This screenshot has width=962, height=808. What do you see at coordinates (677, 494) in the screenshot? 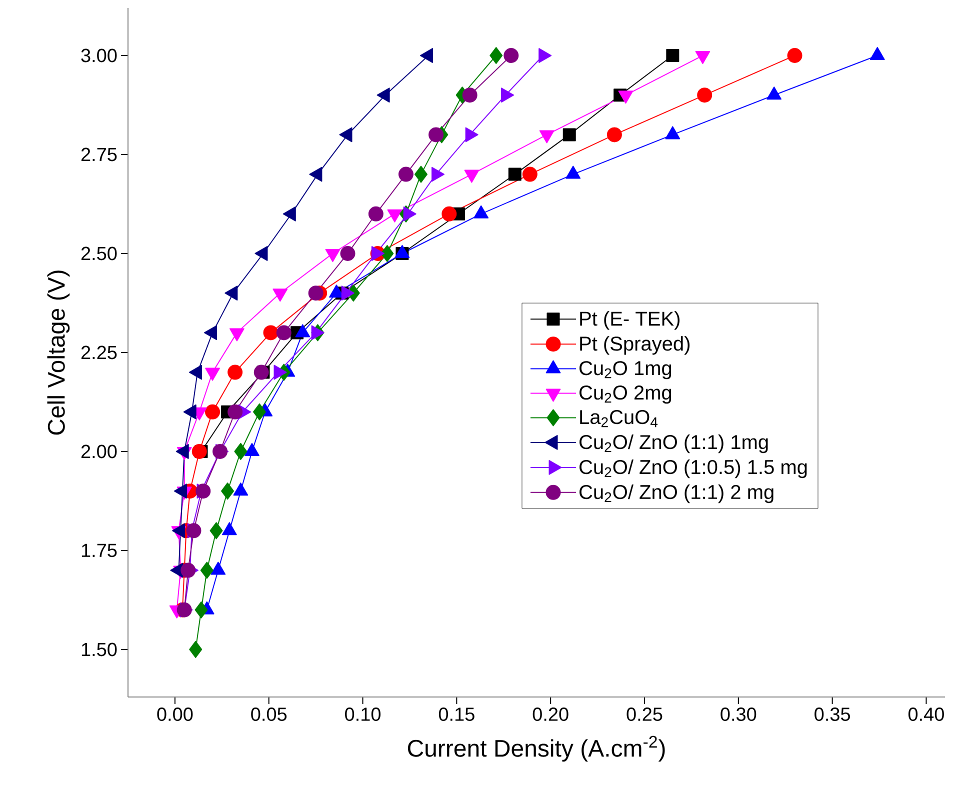
I see `legend-label: Cu$_{2}$O/ ZnO (1:1) 2 mg` at bounding box center [677, 494].